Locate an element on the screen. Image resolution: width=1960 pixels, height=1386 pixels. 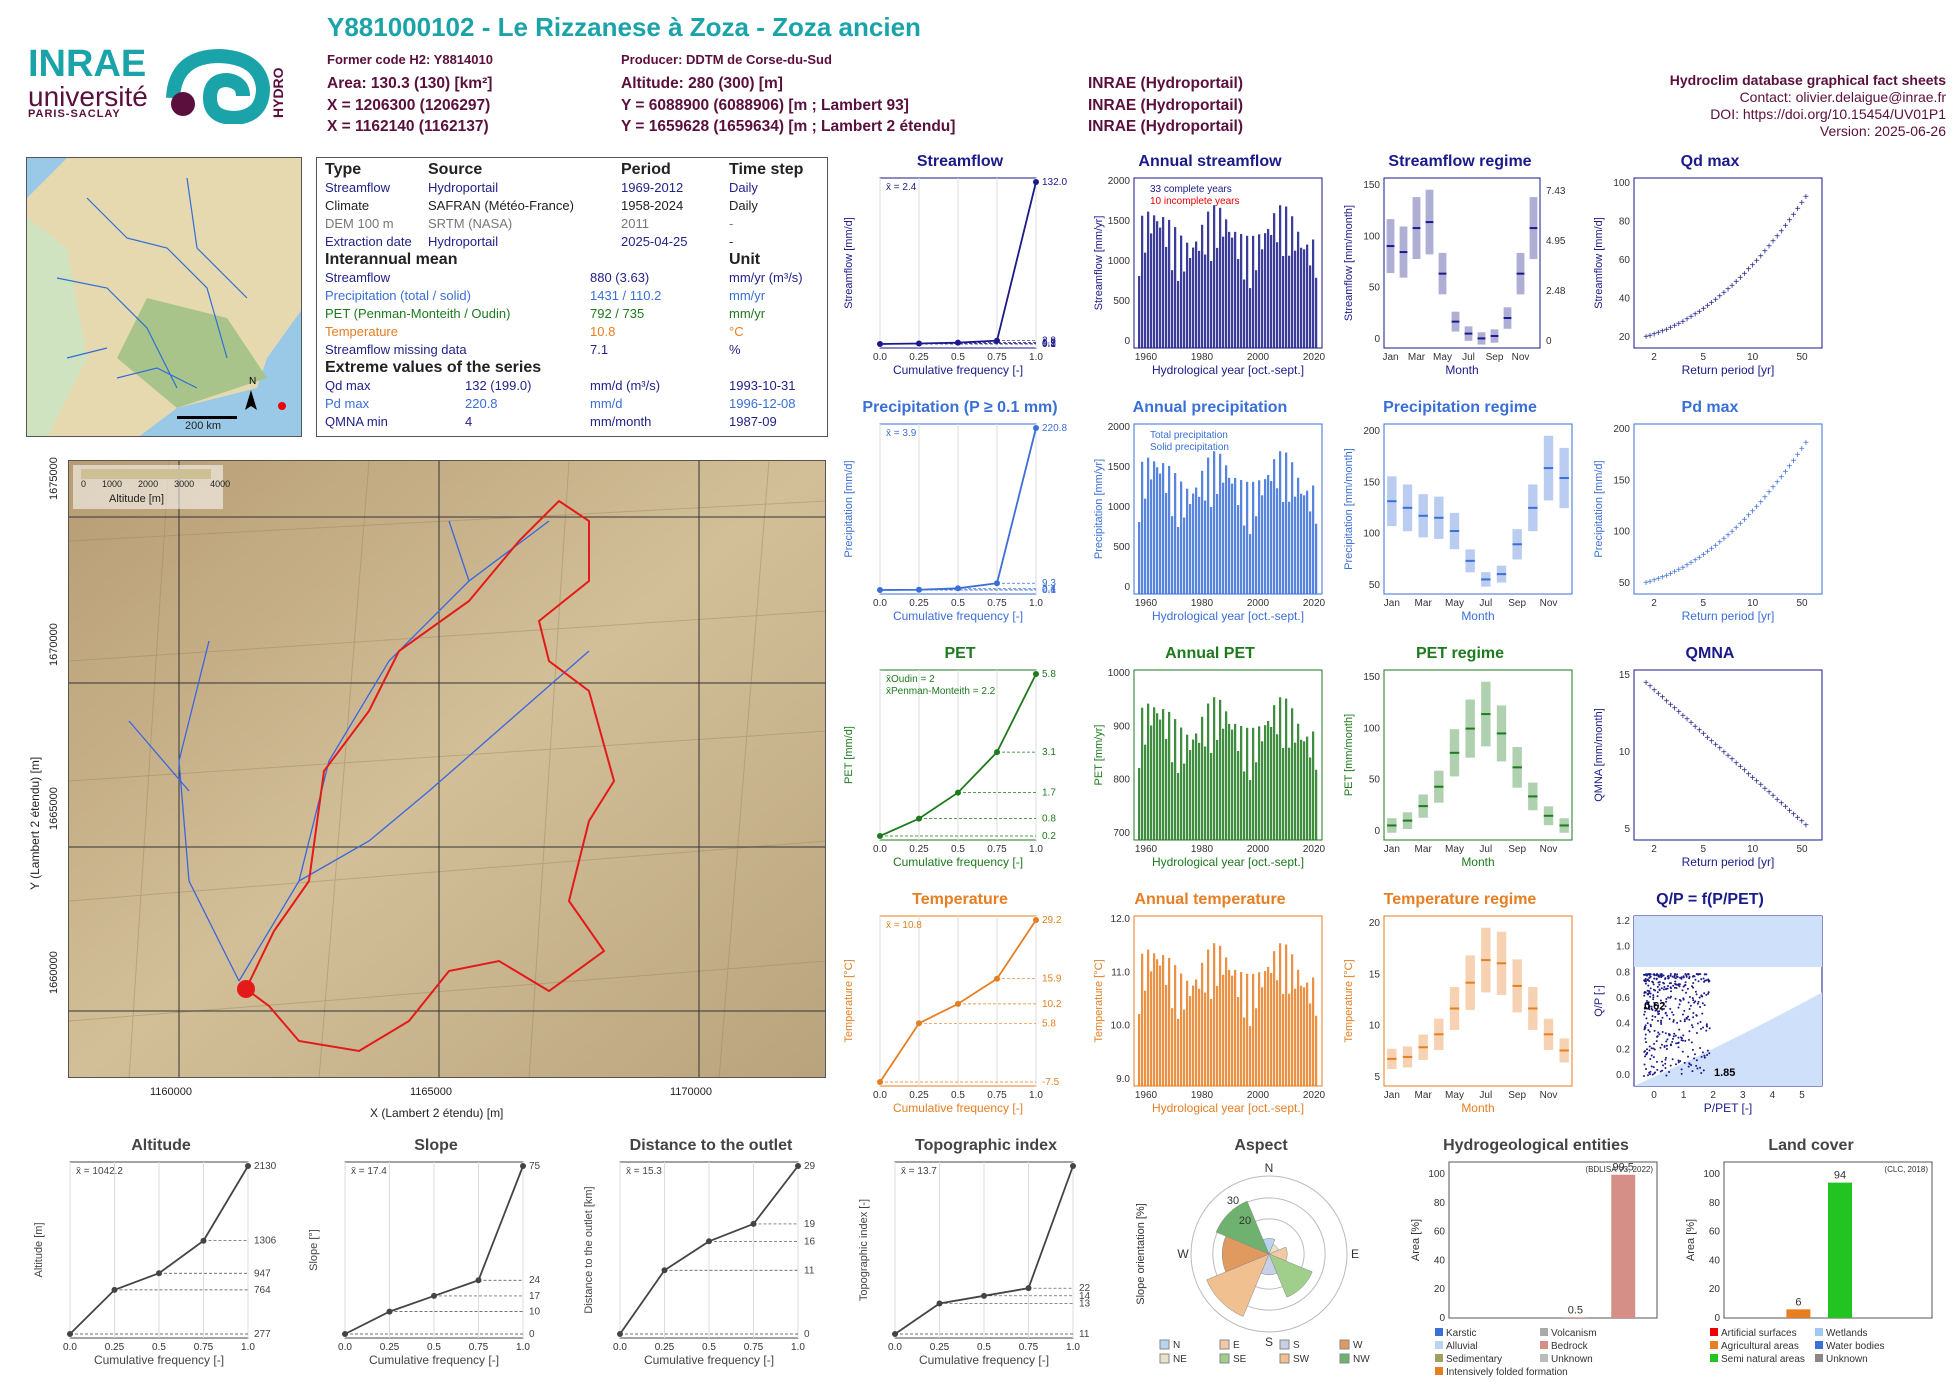
right-tick-label: 5.8 is located at coordinates (1049, 674).